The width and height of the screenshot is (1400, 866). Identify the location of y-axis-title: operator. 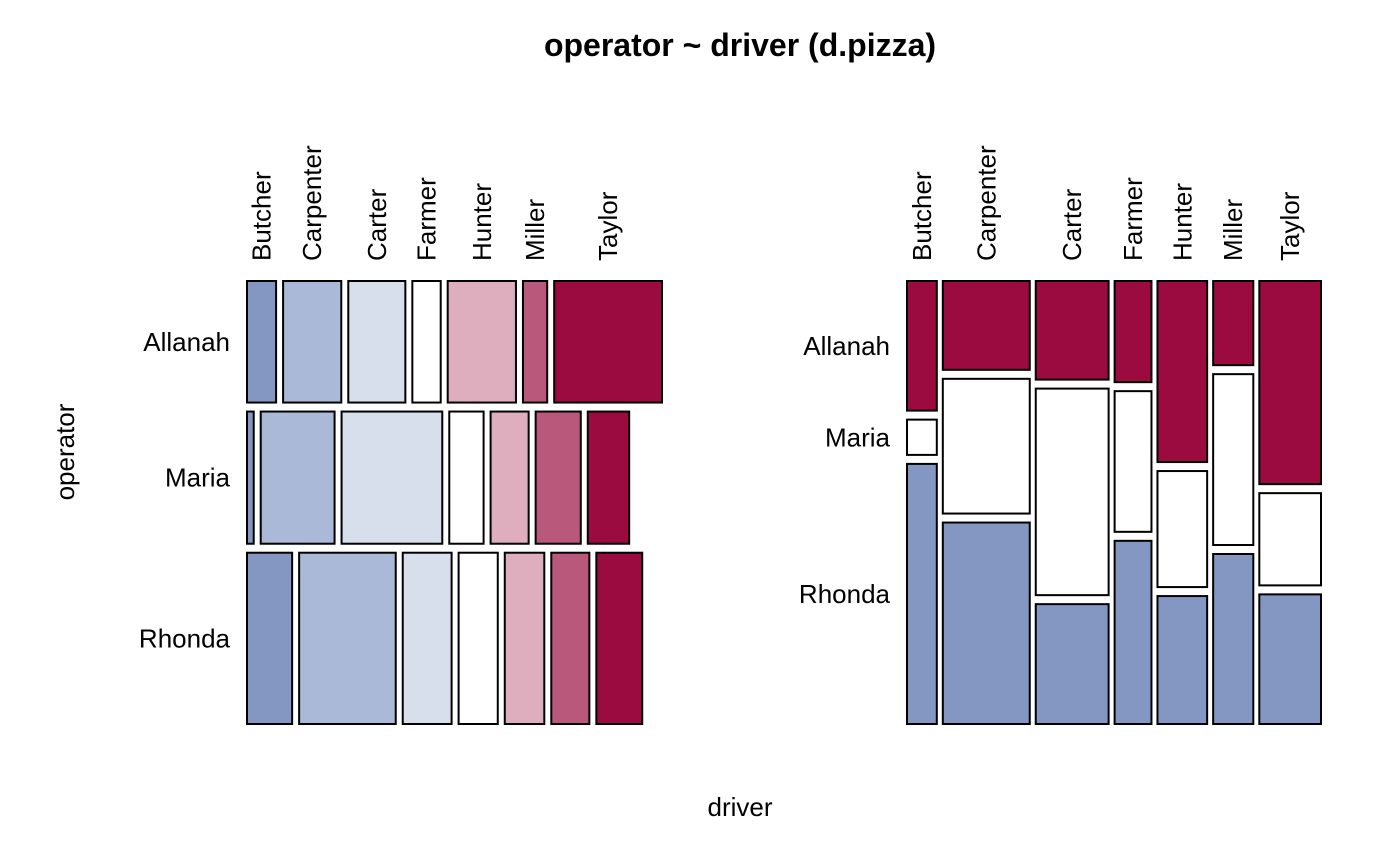
(65, 451).